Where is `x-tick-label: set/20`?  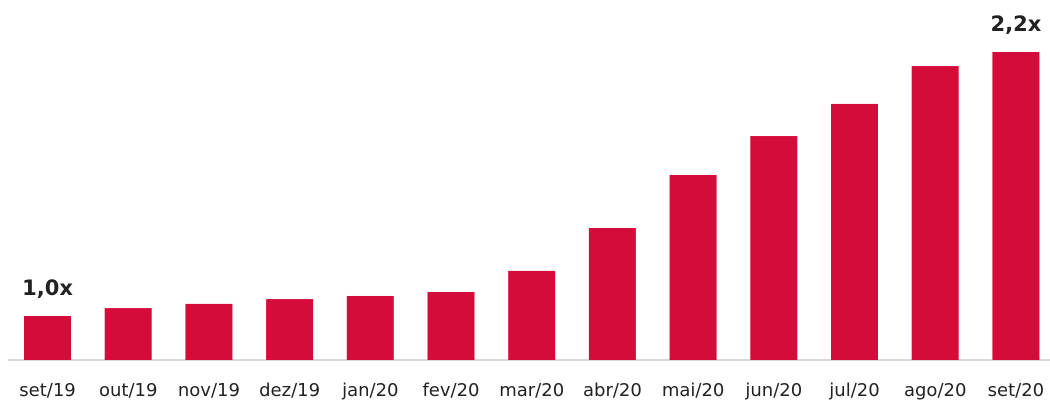 x-tick-label: set/20 is located at coordinates (1016, 390).